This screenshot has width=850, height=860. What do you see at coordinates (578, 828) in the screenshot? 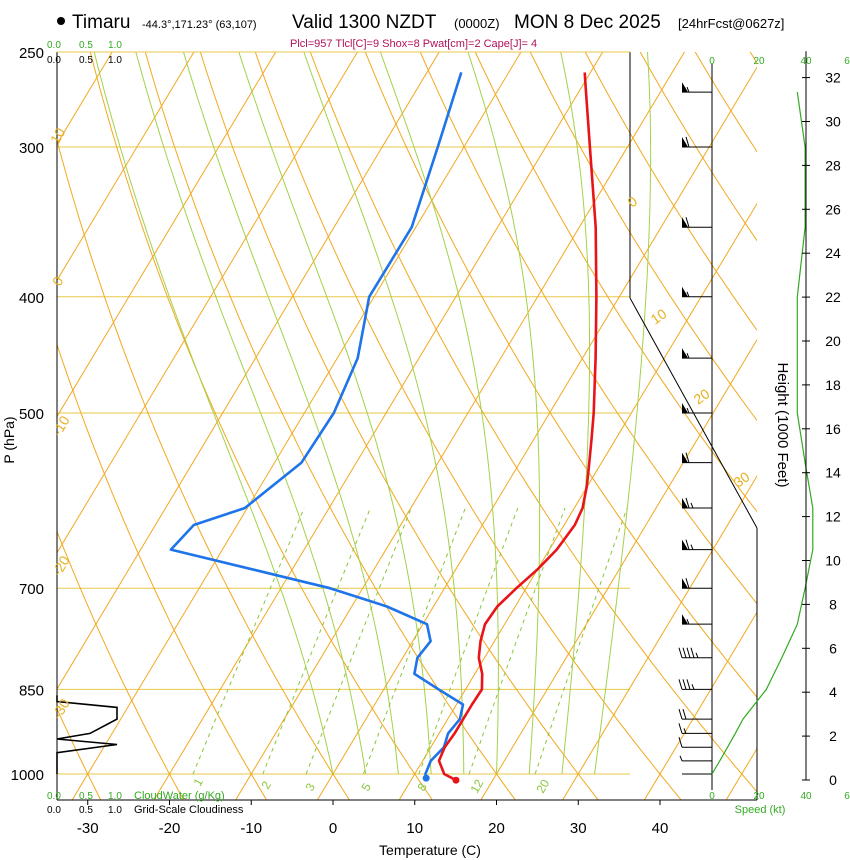
I see `x-tick-label: 30` at bounding box center [578, 828].